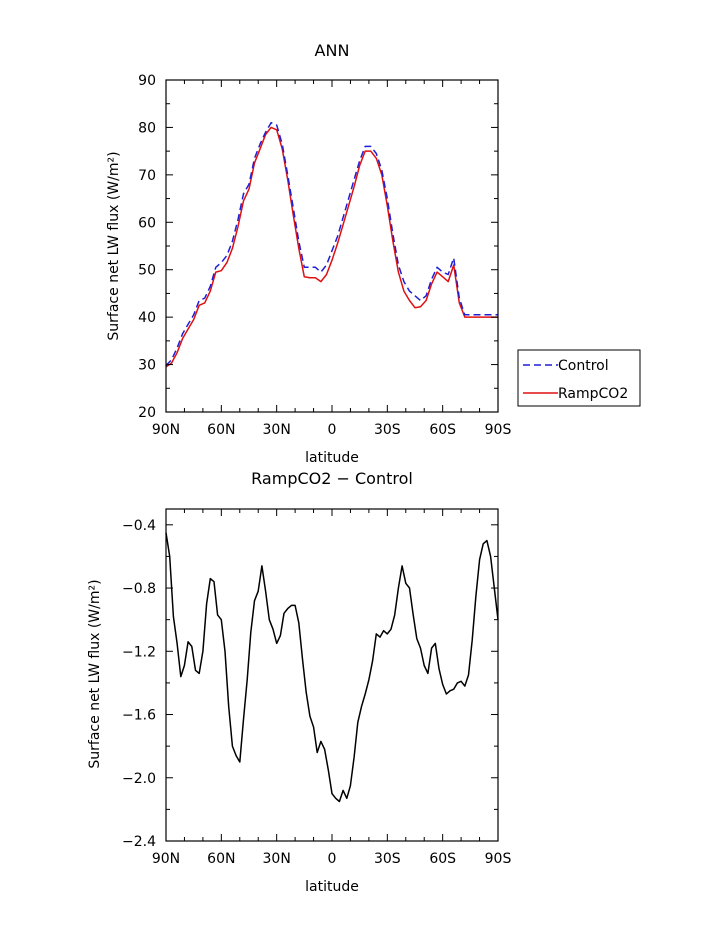  What do you see at coordinates (332, 478) in the screenshot?
I see `bottom-panel-title: RampCO2 − Control` at bounding box center [332, 478].